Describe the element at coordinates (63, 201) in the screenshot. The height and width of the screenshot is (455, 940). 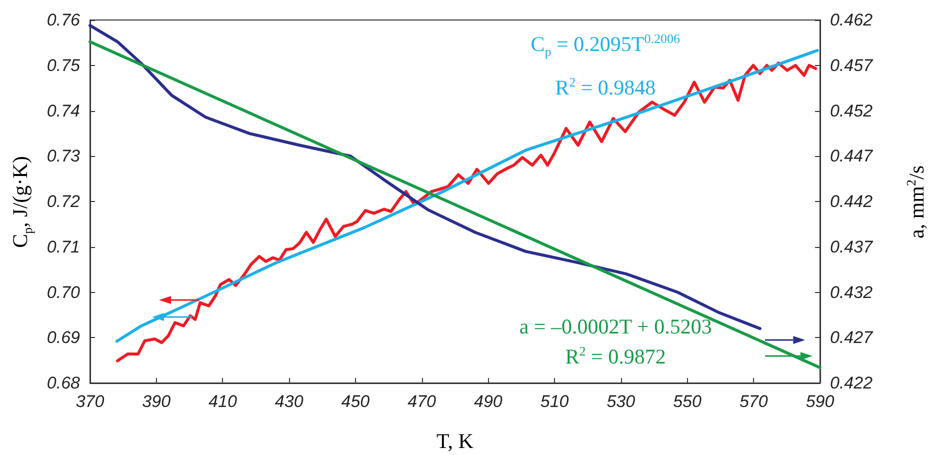
I see `y-tick-label: 0.72` at that location.